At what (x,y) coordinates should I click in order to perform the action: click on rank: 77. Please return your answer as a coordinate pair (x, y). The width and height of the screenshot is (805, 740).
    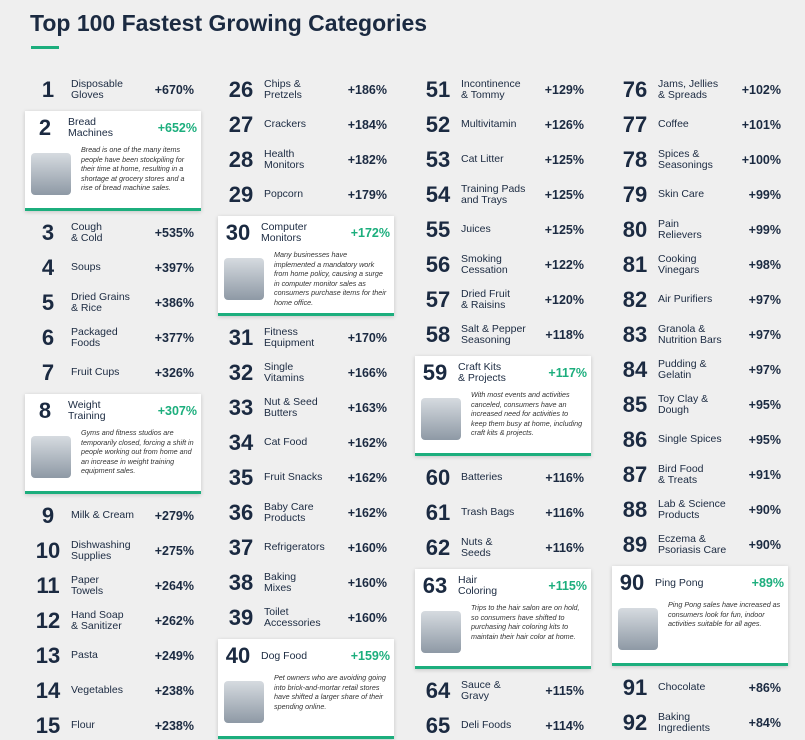
    Looking at the image, I should click on (635, 124).